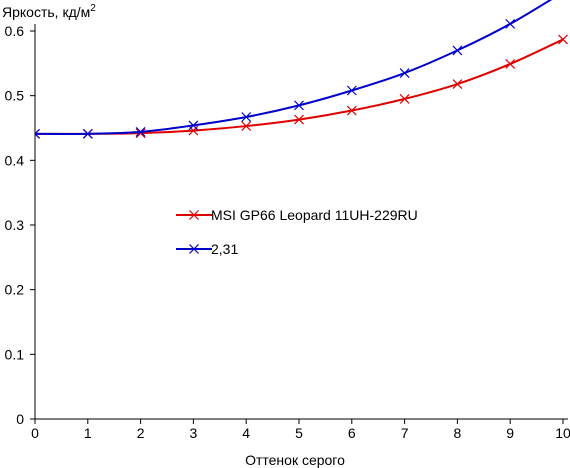  I want to click on y-axis-title: Яркость, кд/м2, so click(49, 11).